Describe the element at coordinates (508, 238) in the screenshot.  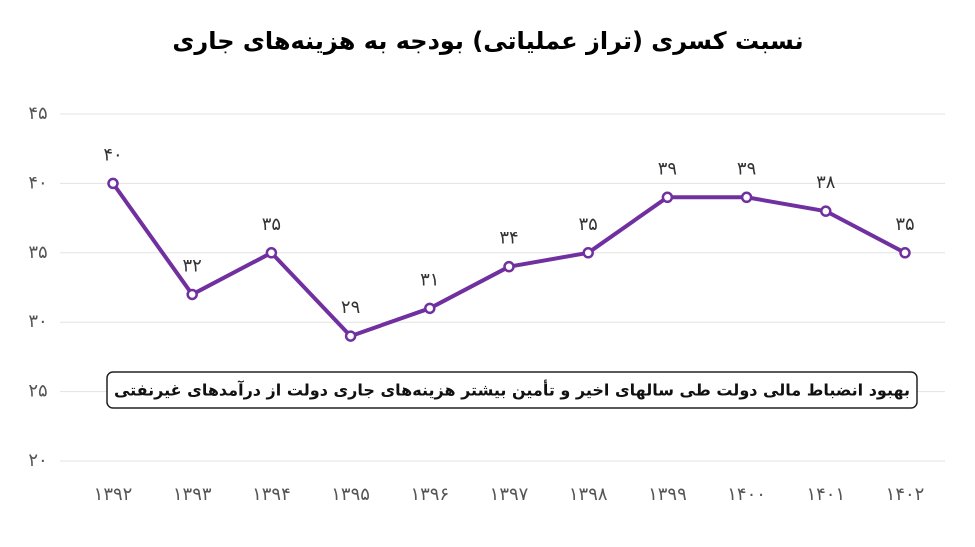
I see `data-label: ۳۴` at that location.